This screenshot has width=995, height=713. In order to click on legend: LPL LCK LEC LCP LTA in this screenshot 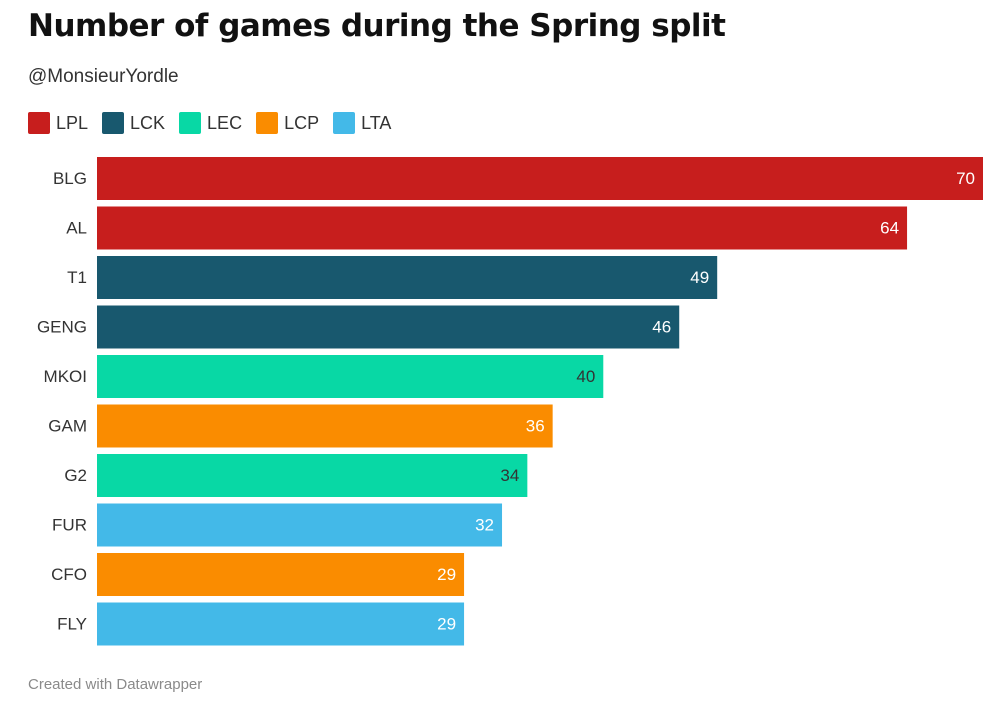, I will do `click(216, 123)`.